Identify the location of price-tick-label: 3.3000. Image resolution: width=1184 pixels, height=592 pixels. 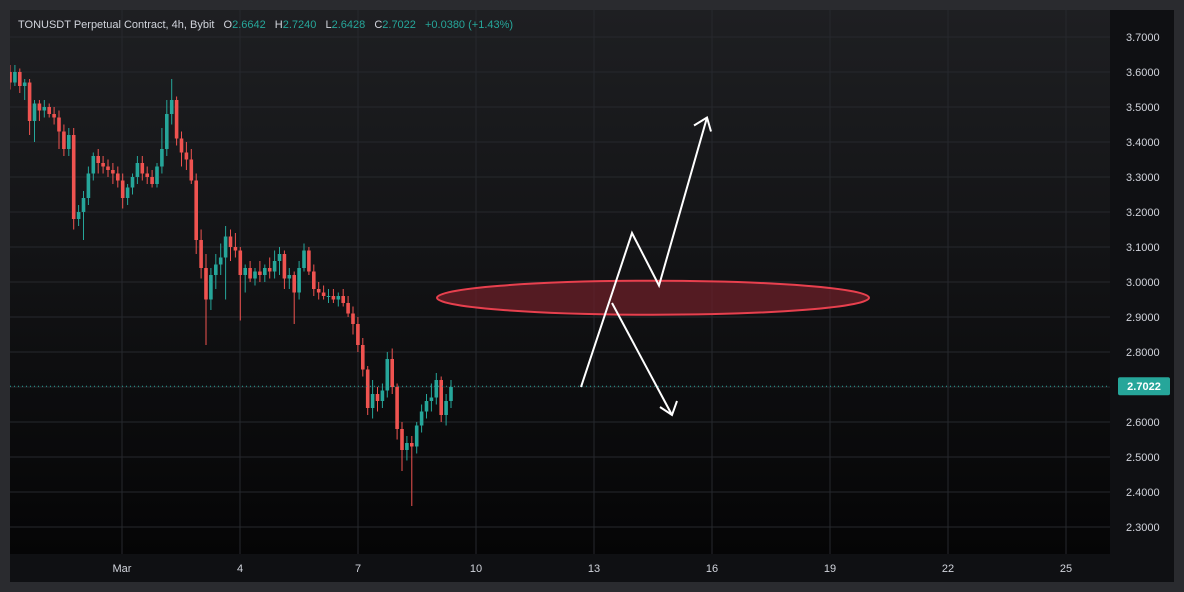
(1143, 178).